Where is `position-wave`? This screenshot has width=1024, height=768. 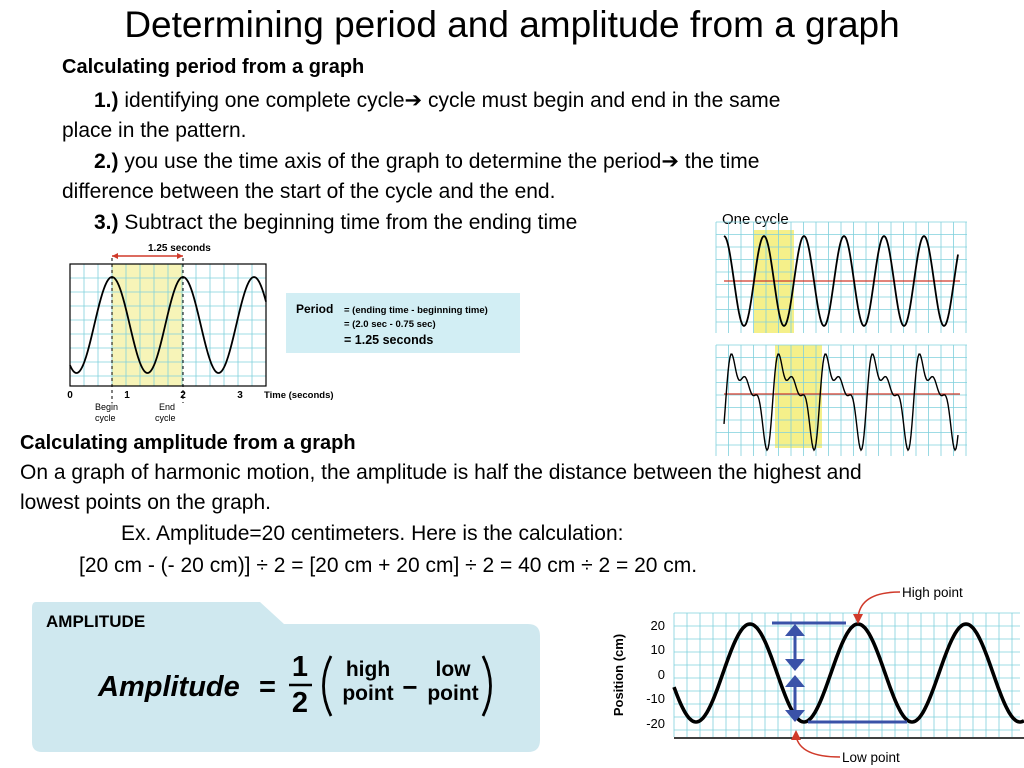 position-wave is located at coordinates (848, 673).